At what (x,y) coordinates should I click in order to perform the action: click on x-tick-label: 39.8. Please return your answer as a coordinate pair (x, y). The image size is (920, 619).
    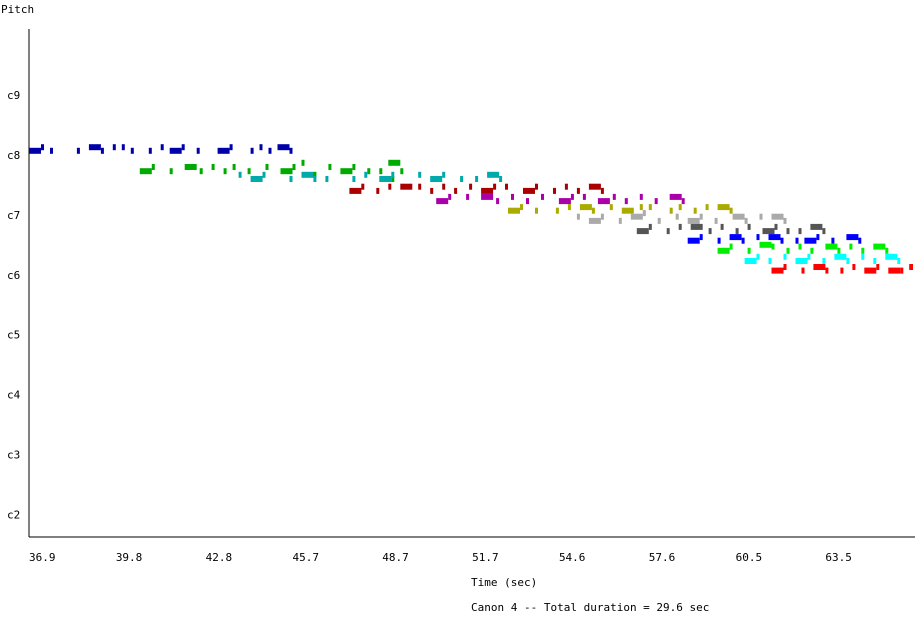
    Looking at the image, I should click on (129, 557).